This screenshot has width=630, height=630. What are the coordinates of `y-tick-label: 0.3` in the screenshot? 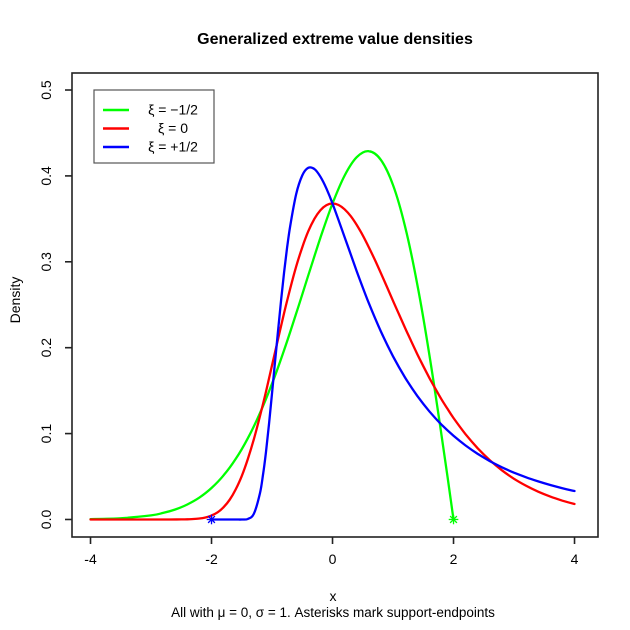 It's located at (46, 262).